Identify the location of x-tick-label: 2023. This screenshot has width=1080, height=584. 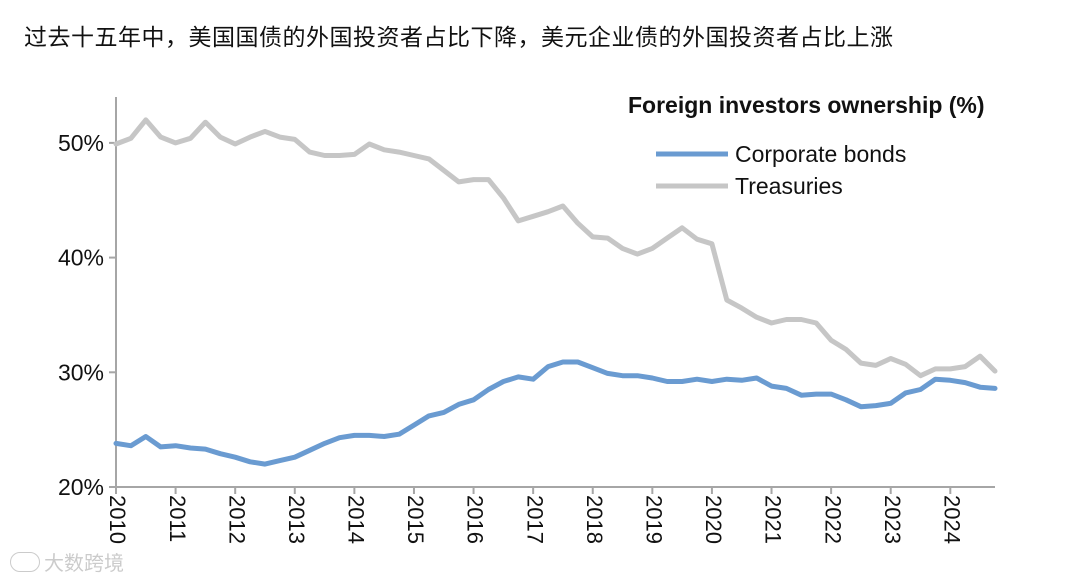
(892, 519).